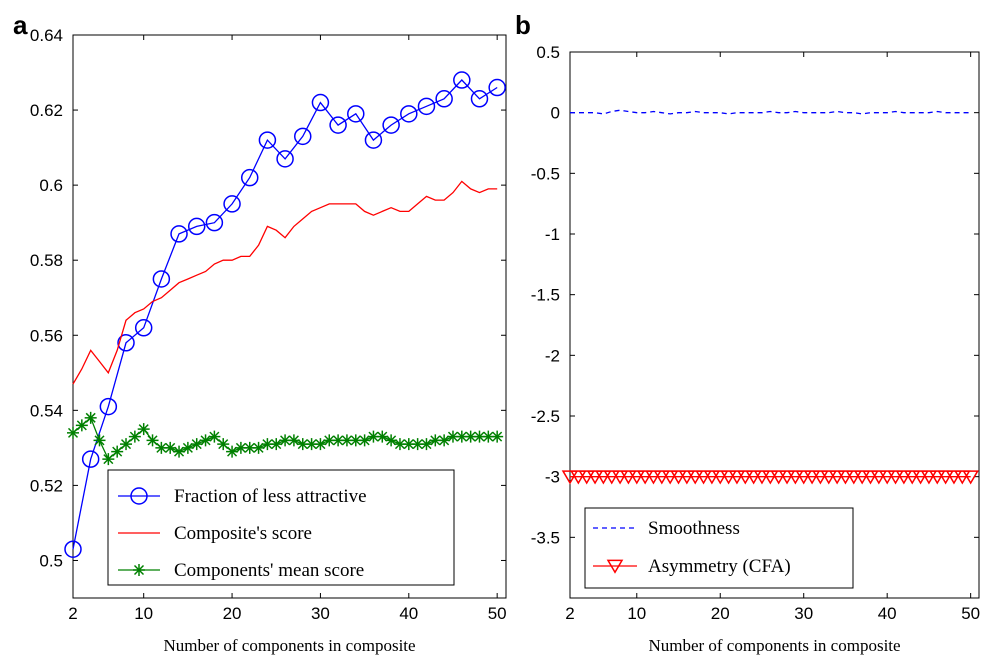  What do you see at coordinates (694, 528) in the screenshot?
I see `legend-label: Smoothness` at bounding box center [694, 528].